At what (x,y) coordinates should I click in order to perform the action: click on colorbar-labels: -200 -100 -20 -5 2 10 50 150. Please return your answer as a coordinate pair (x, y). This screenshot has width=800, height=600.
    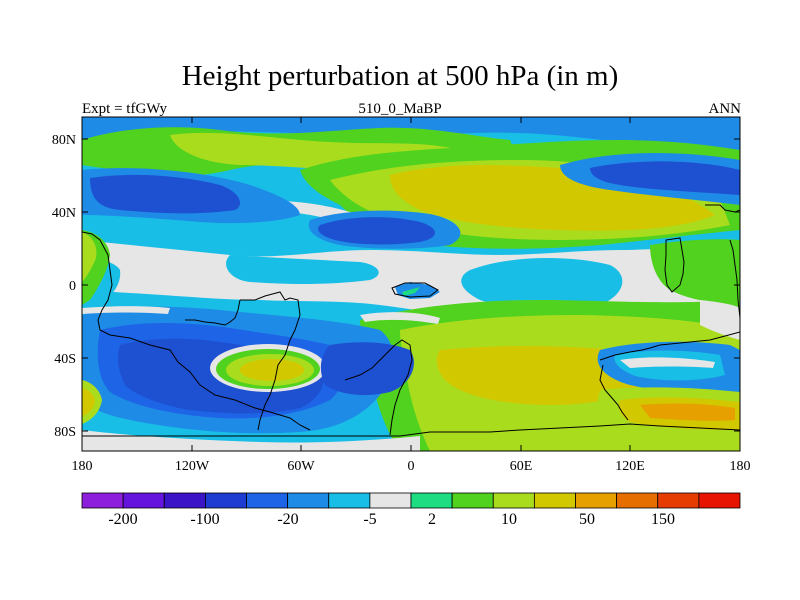
    Looking at the image, I should click on (391, 519).